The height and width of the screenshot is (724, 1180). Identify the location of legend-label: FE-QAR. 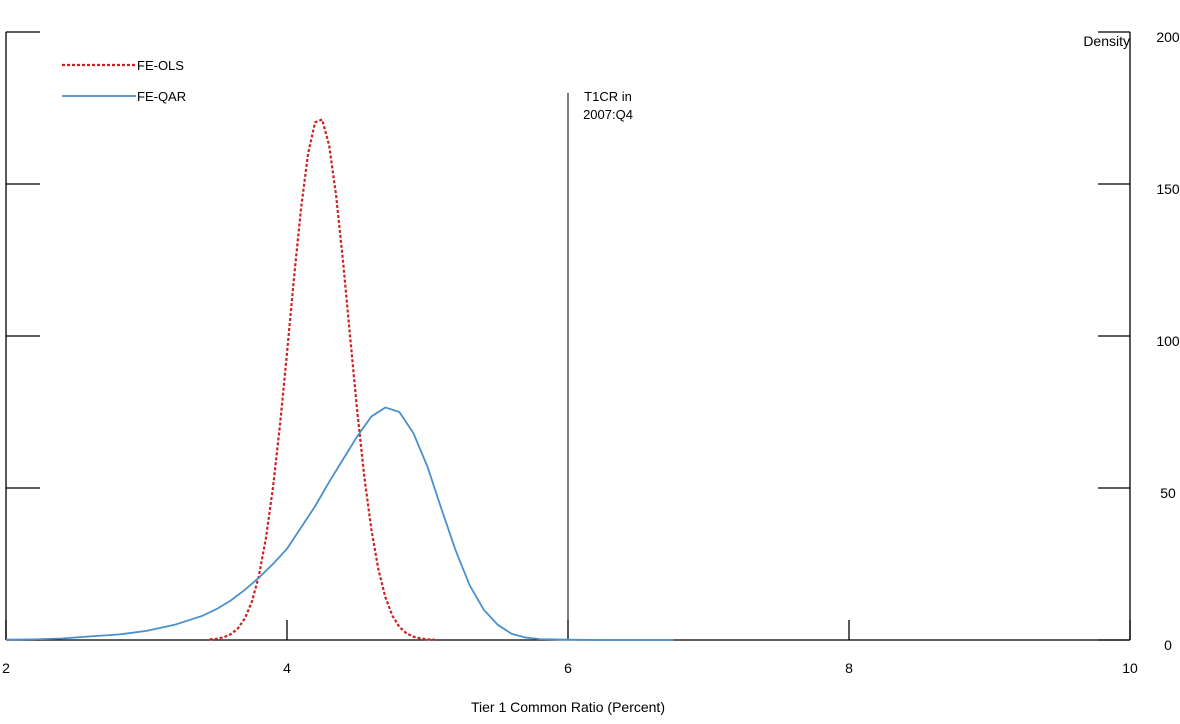
(161, 96).